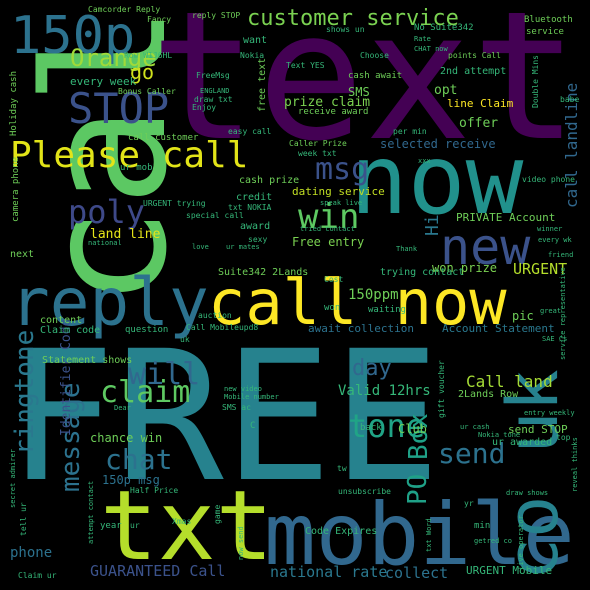 This screenshot has height=590, width=590. I want to click on word-urgent-trying: URGENT trying, so click(174, 203).